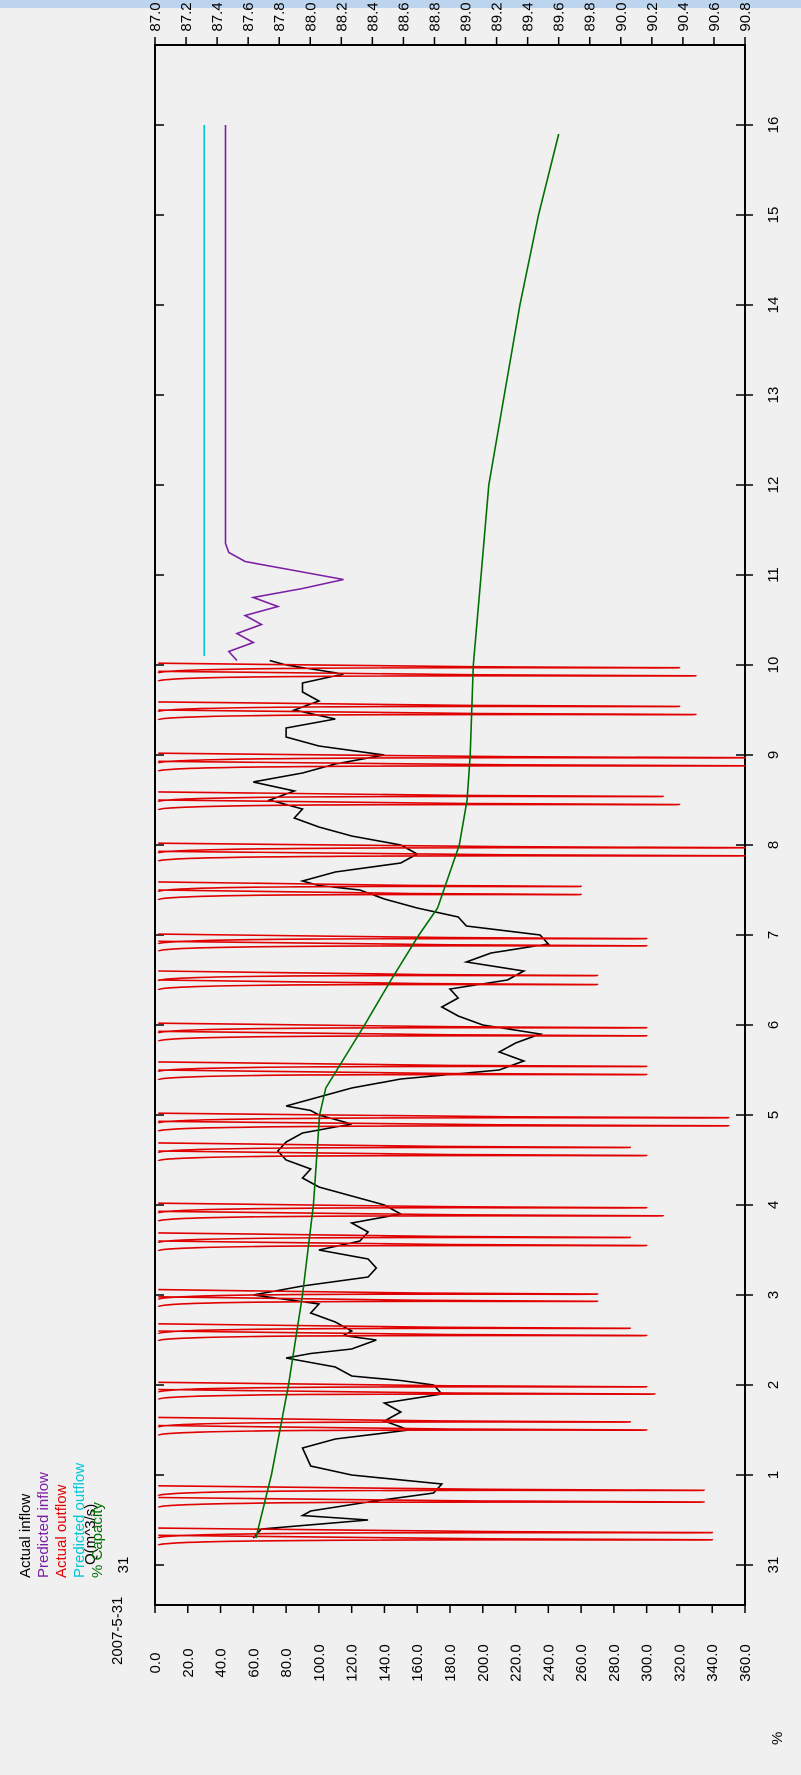 Image resolution: width=801 pixels, height=1775 pixels. Describe the element at coordinates (372, 16) in the screenshot. I see `right-axis-tick-label: 88.4` at that location.